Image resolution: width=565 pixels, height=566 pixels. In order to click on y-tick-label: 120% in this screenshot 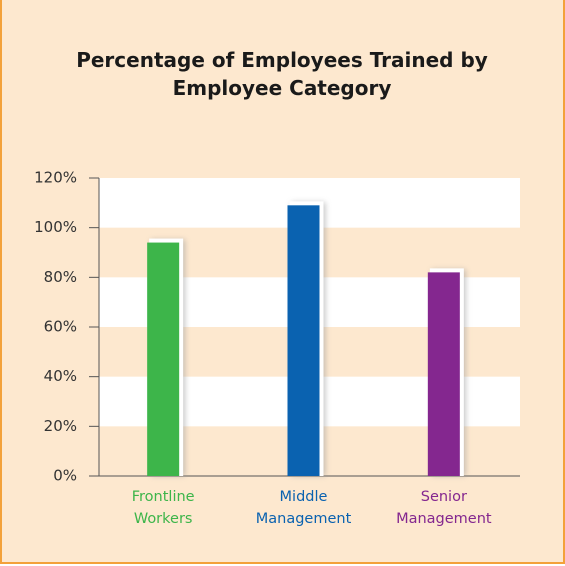, I will do `click(55, 178)`.